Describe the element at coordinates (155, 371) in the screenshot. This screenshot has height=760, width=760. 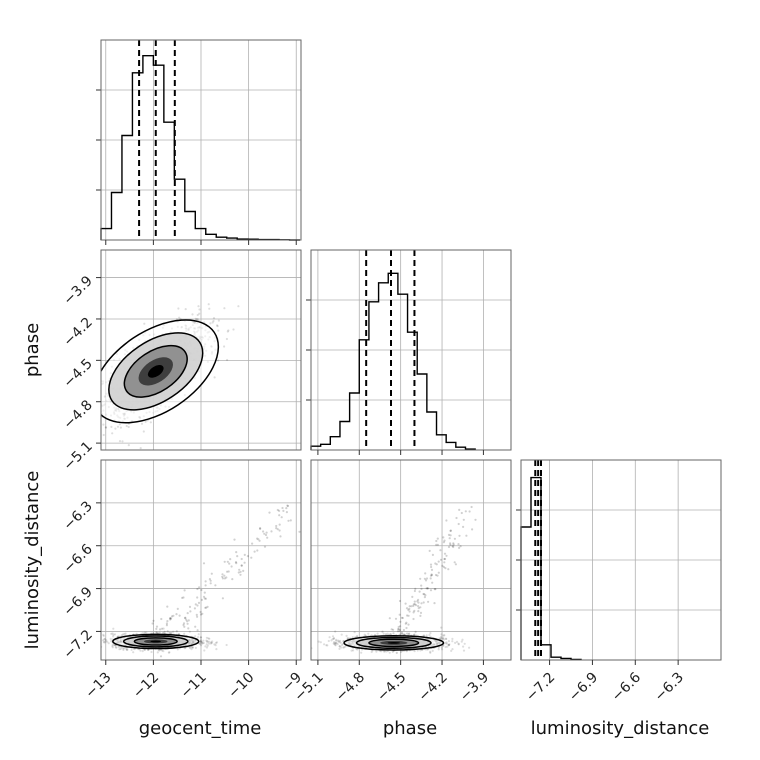
I see `density-contour` at that location.